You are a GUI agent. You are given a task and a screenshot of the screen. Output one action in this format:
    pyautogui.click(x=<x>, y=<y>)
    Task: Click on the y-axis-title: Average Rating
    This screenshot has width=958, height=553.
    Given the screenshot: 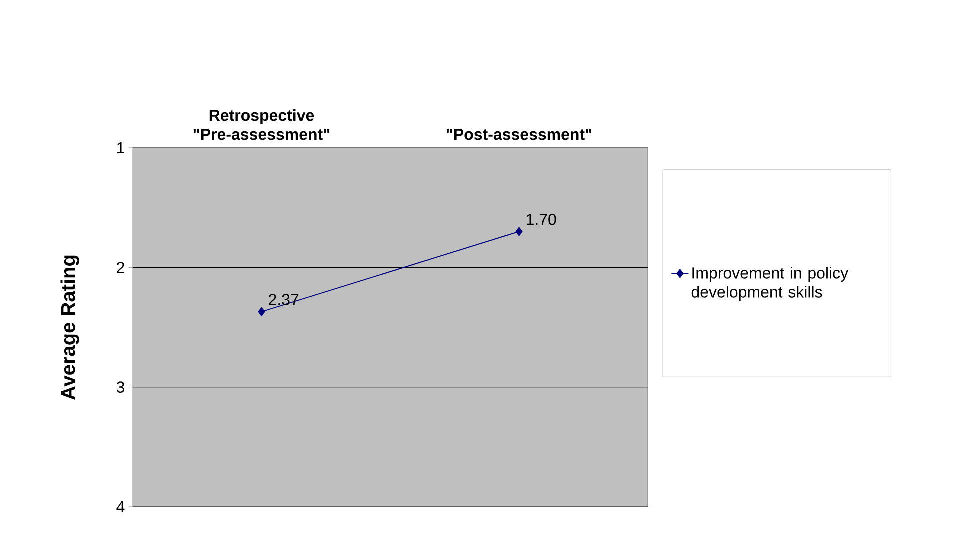 What is the action you would take?
    pyautogui.click(x=70, y=328)
    